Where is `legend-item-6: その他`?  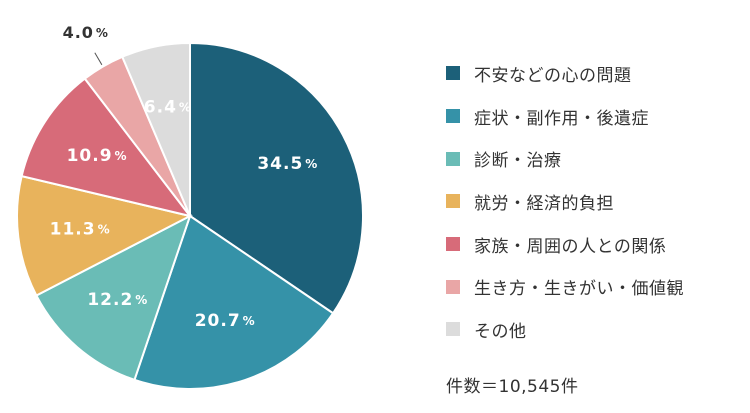 legend-item-6: その他 is located at coordinates (565, 329).